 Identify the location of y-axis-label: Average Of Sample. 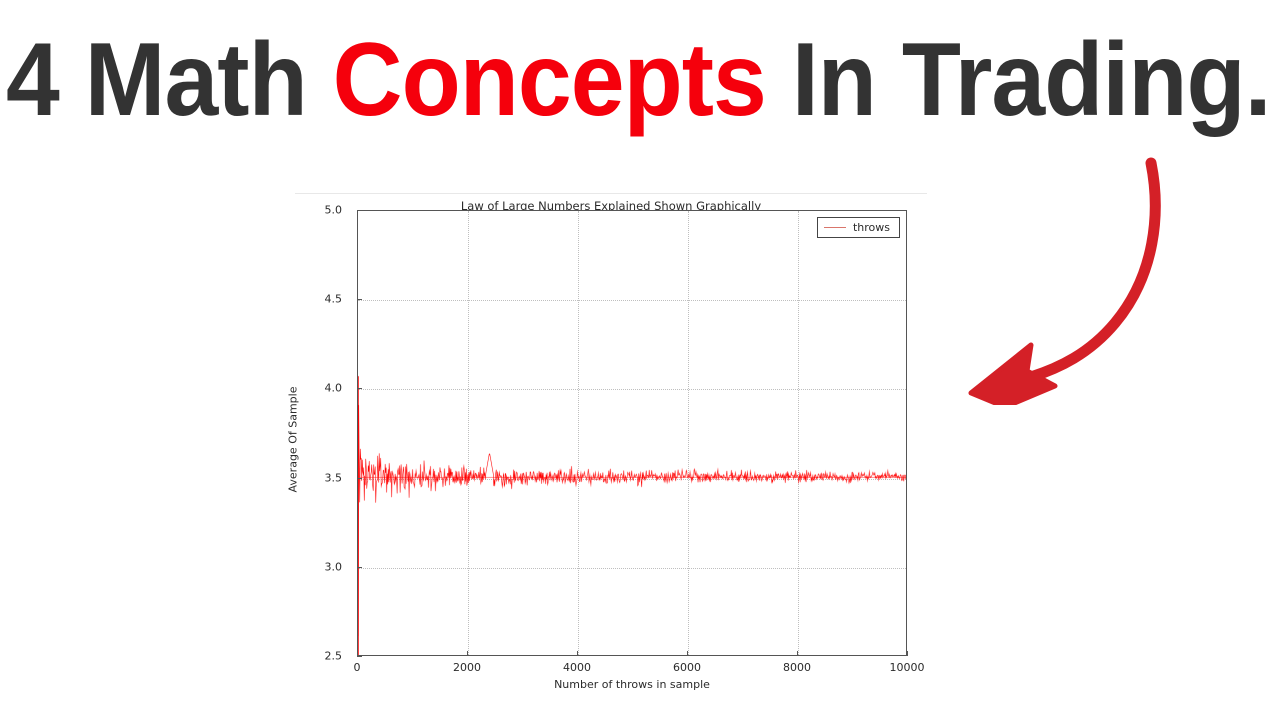
(293, 439).